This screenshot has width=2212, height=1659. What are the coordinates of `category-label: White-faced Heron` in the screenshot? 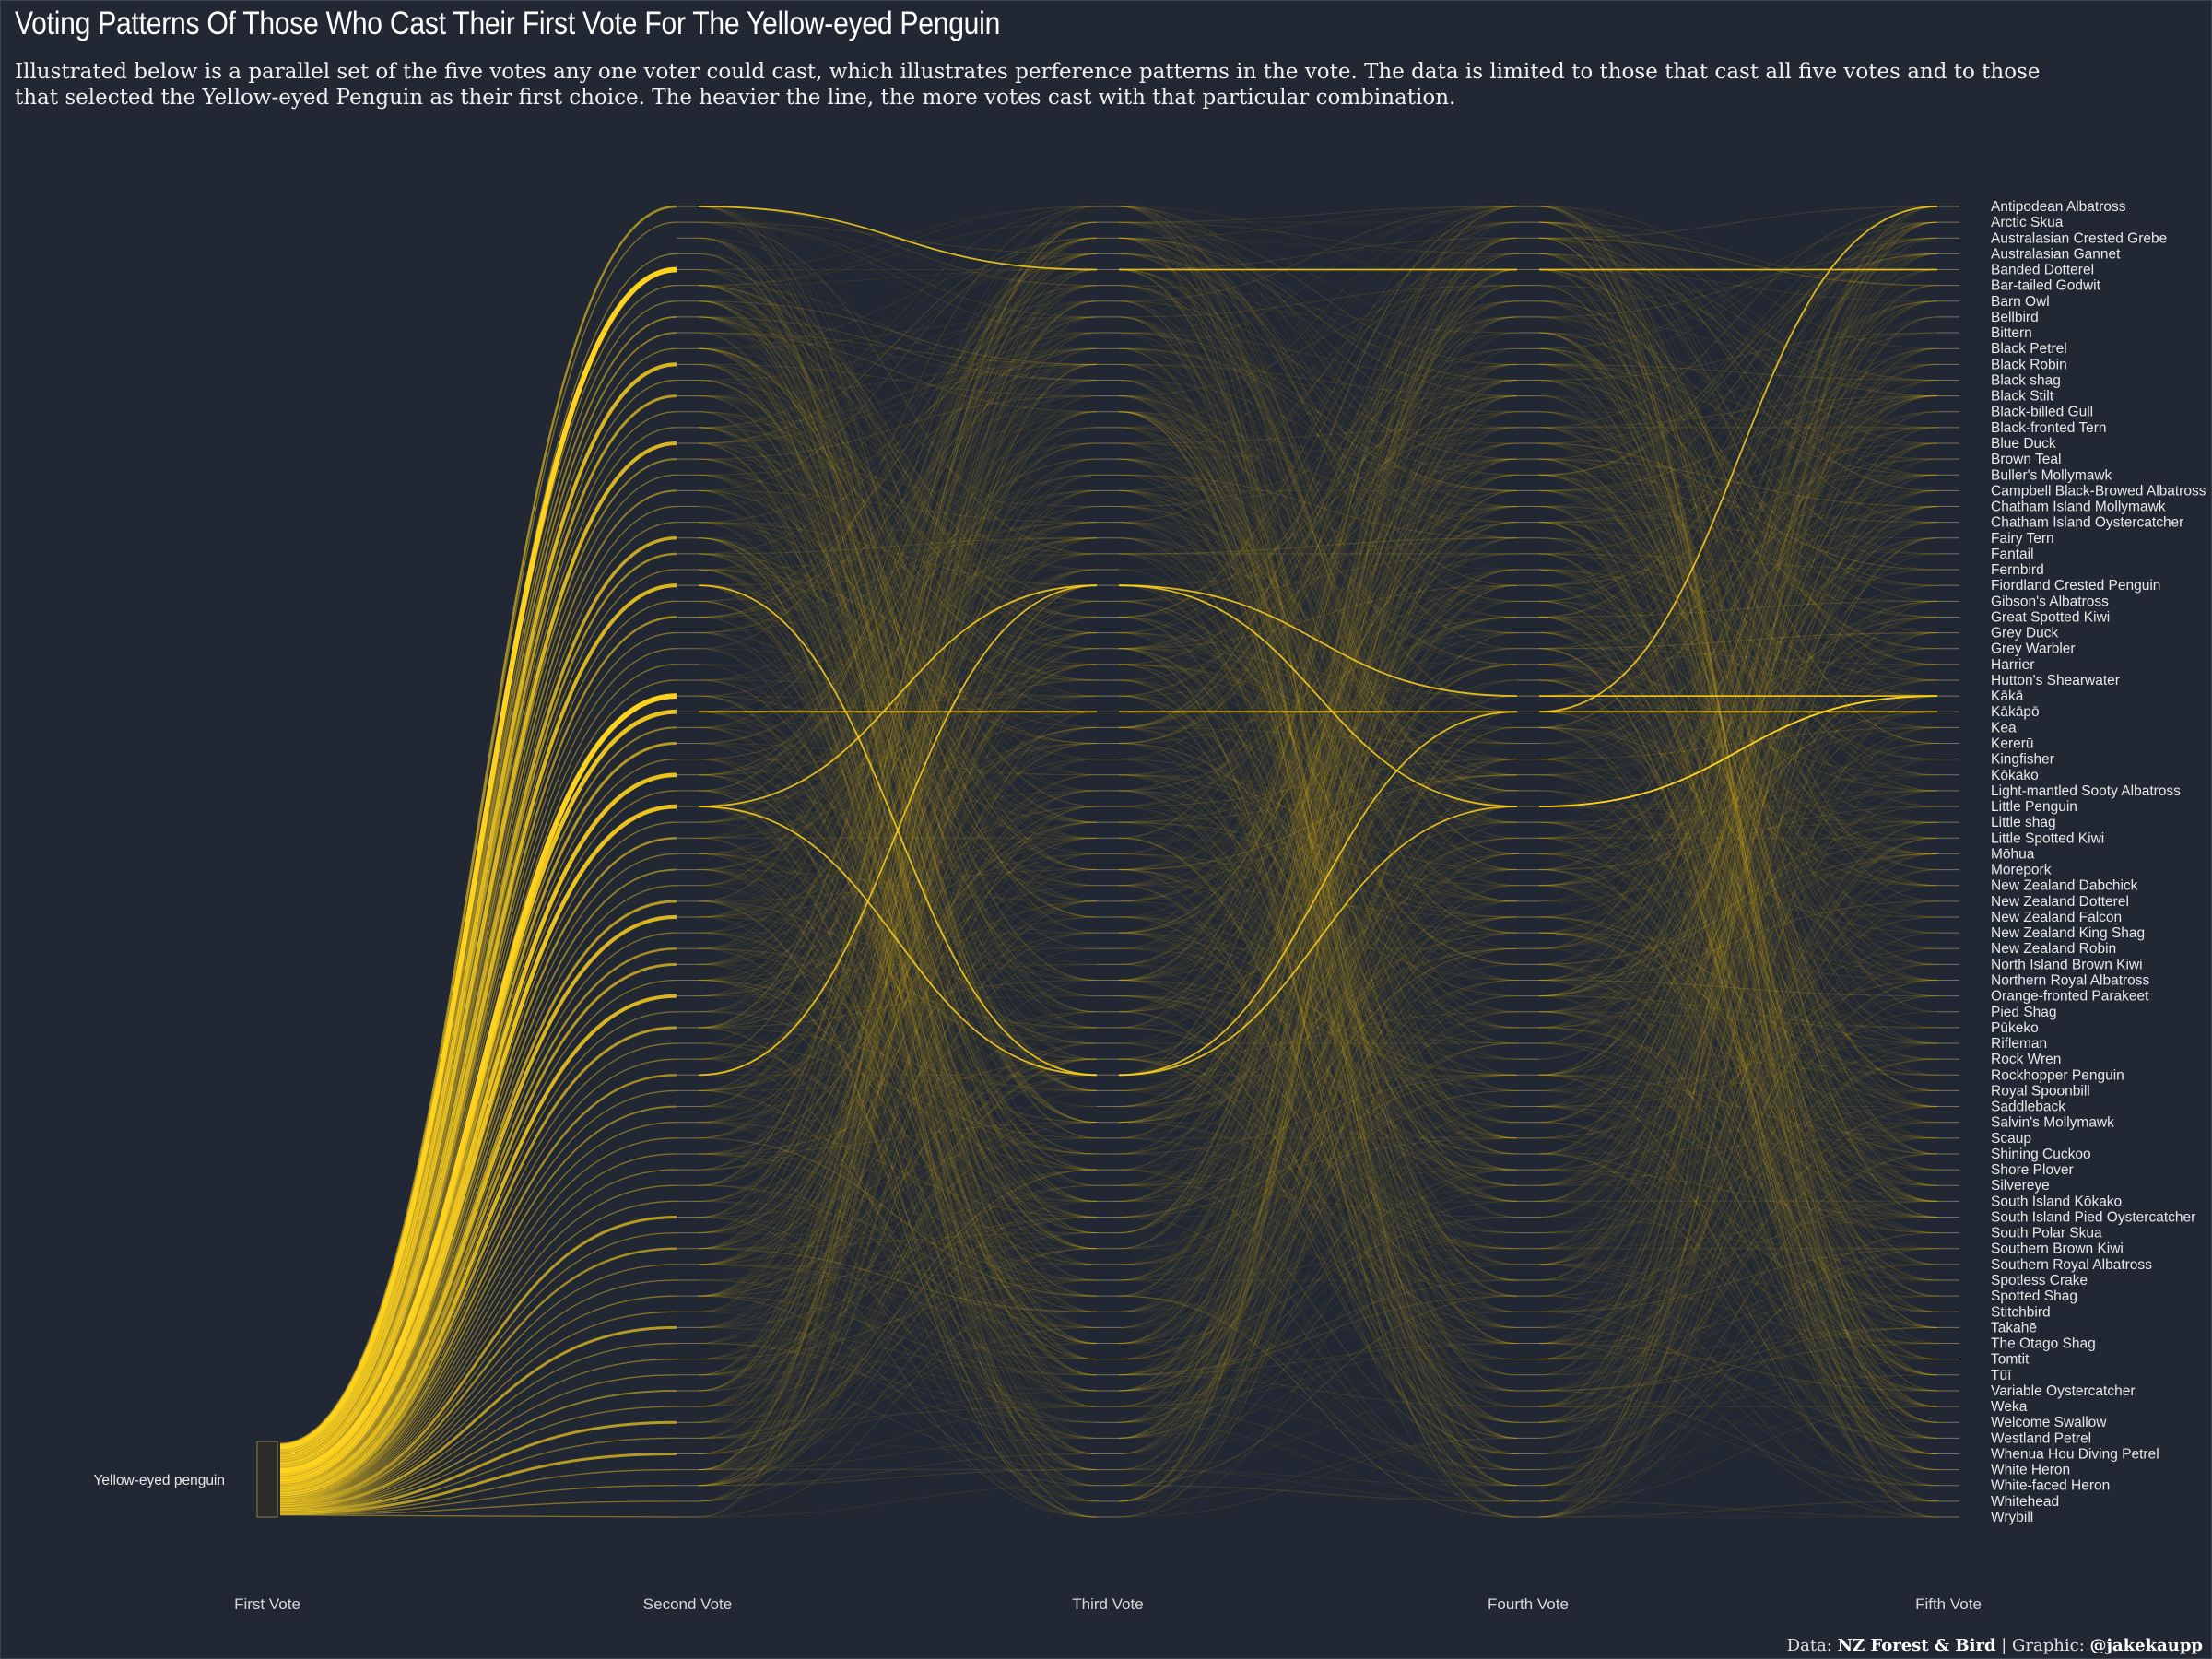 It's located at (2050, 1486).